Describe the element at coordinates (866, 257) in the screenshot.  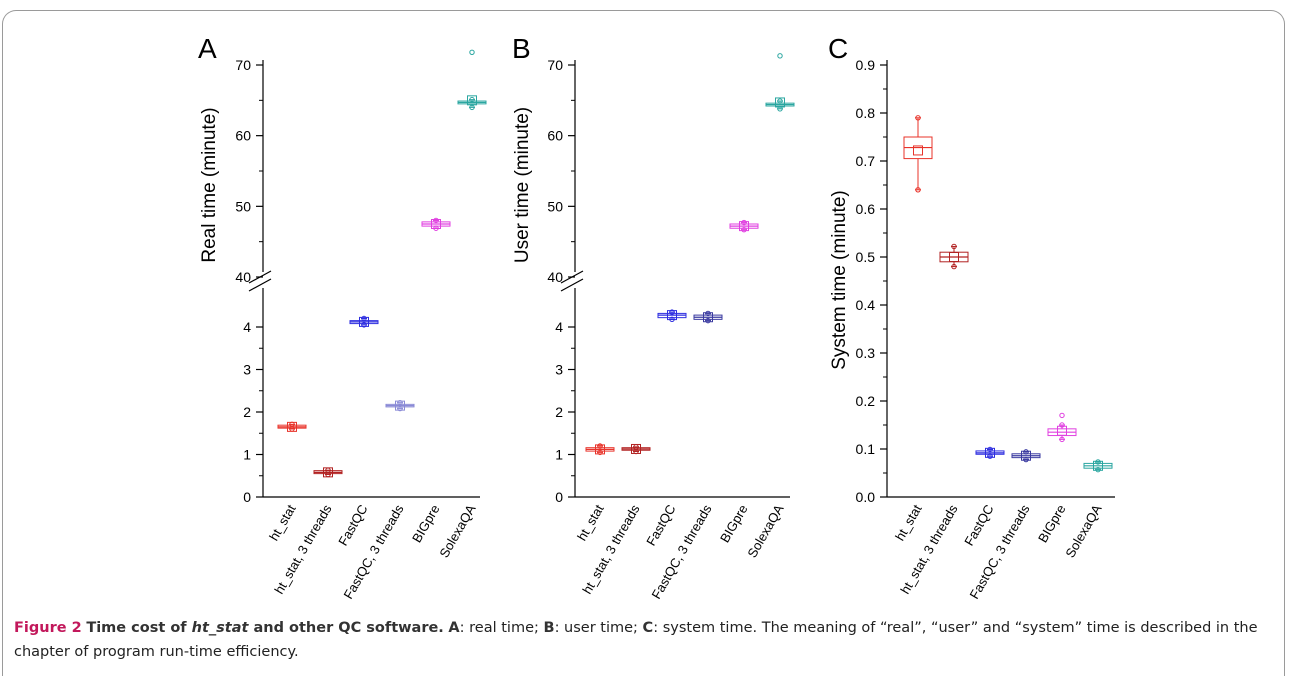
I see `y-tick-label: 0.5` at that location.